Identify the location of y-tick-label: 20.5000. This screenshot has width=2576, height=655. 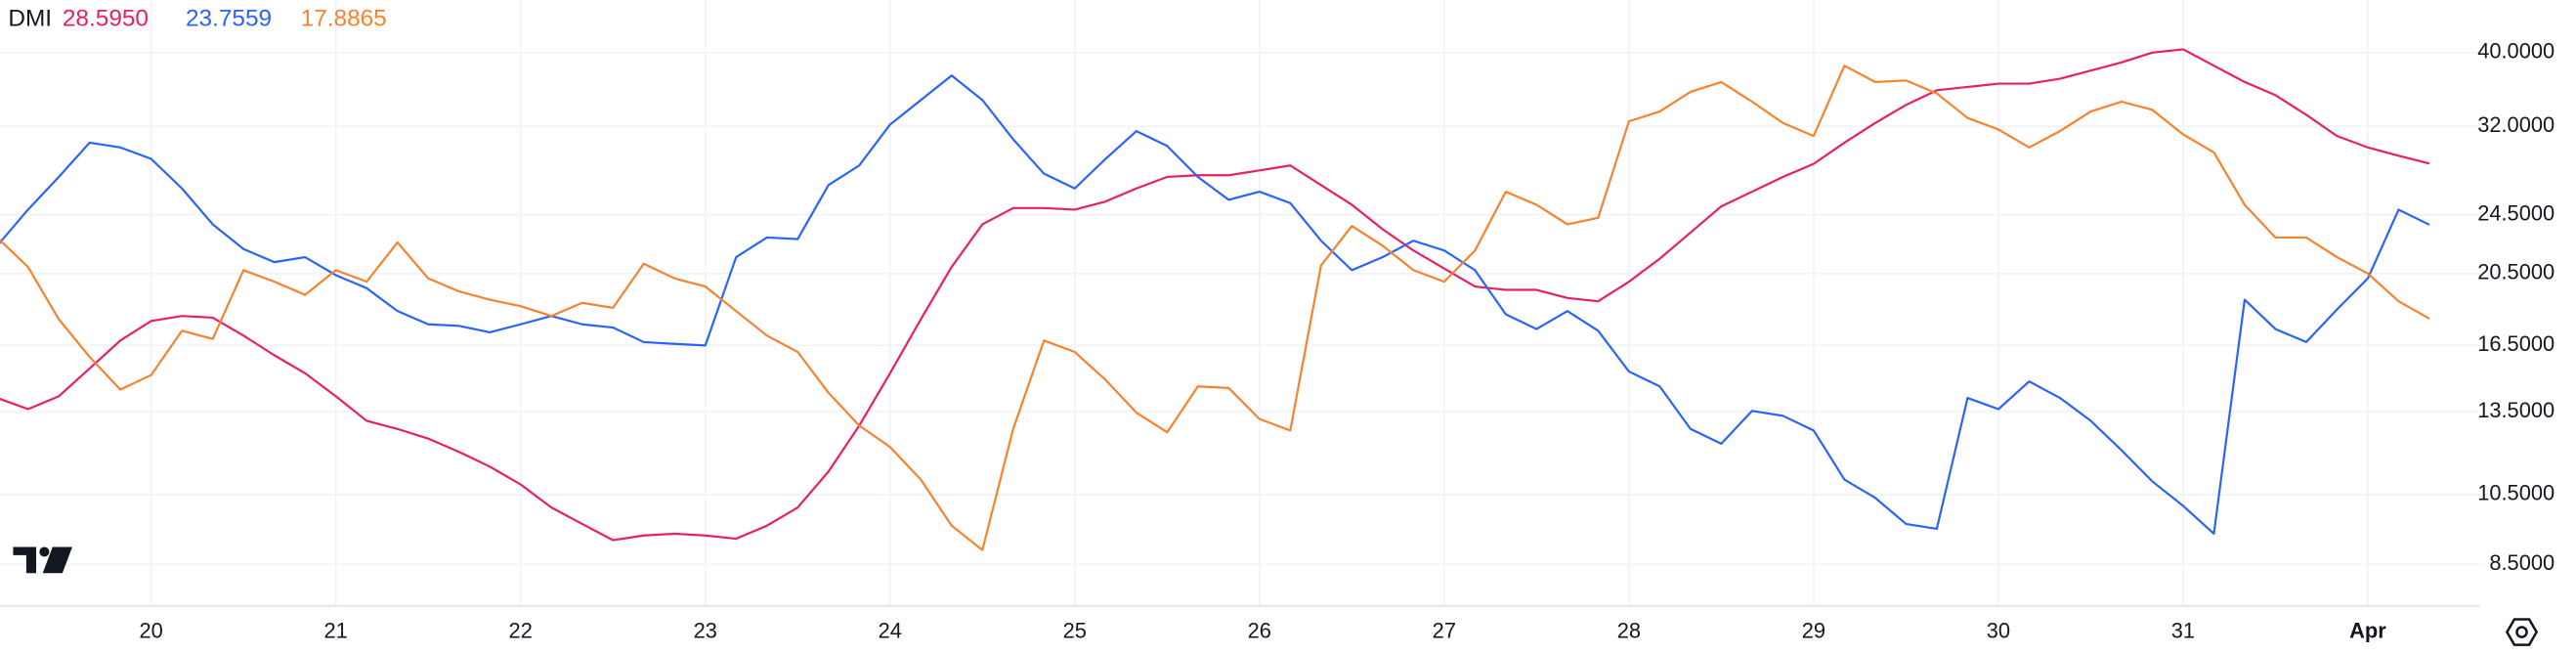
(2516, 272).